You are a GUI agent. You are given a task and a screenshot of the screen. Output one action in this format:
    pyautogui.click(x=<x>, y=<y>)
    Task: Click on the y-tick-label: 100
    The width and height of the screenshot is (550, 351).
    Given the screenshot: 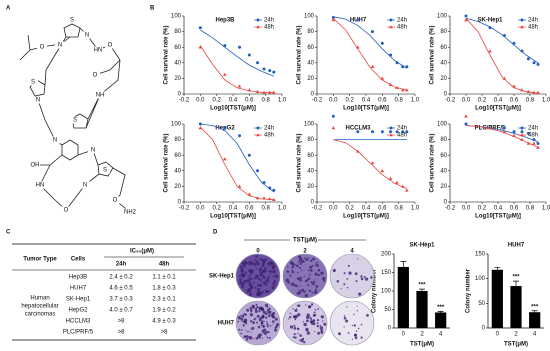 What is the action you would take?
    pyautogui.click(x=442, y=125)
    